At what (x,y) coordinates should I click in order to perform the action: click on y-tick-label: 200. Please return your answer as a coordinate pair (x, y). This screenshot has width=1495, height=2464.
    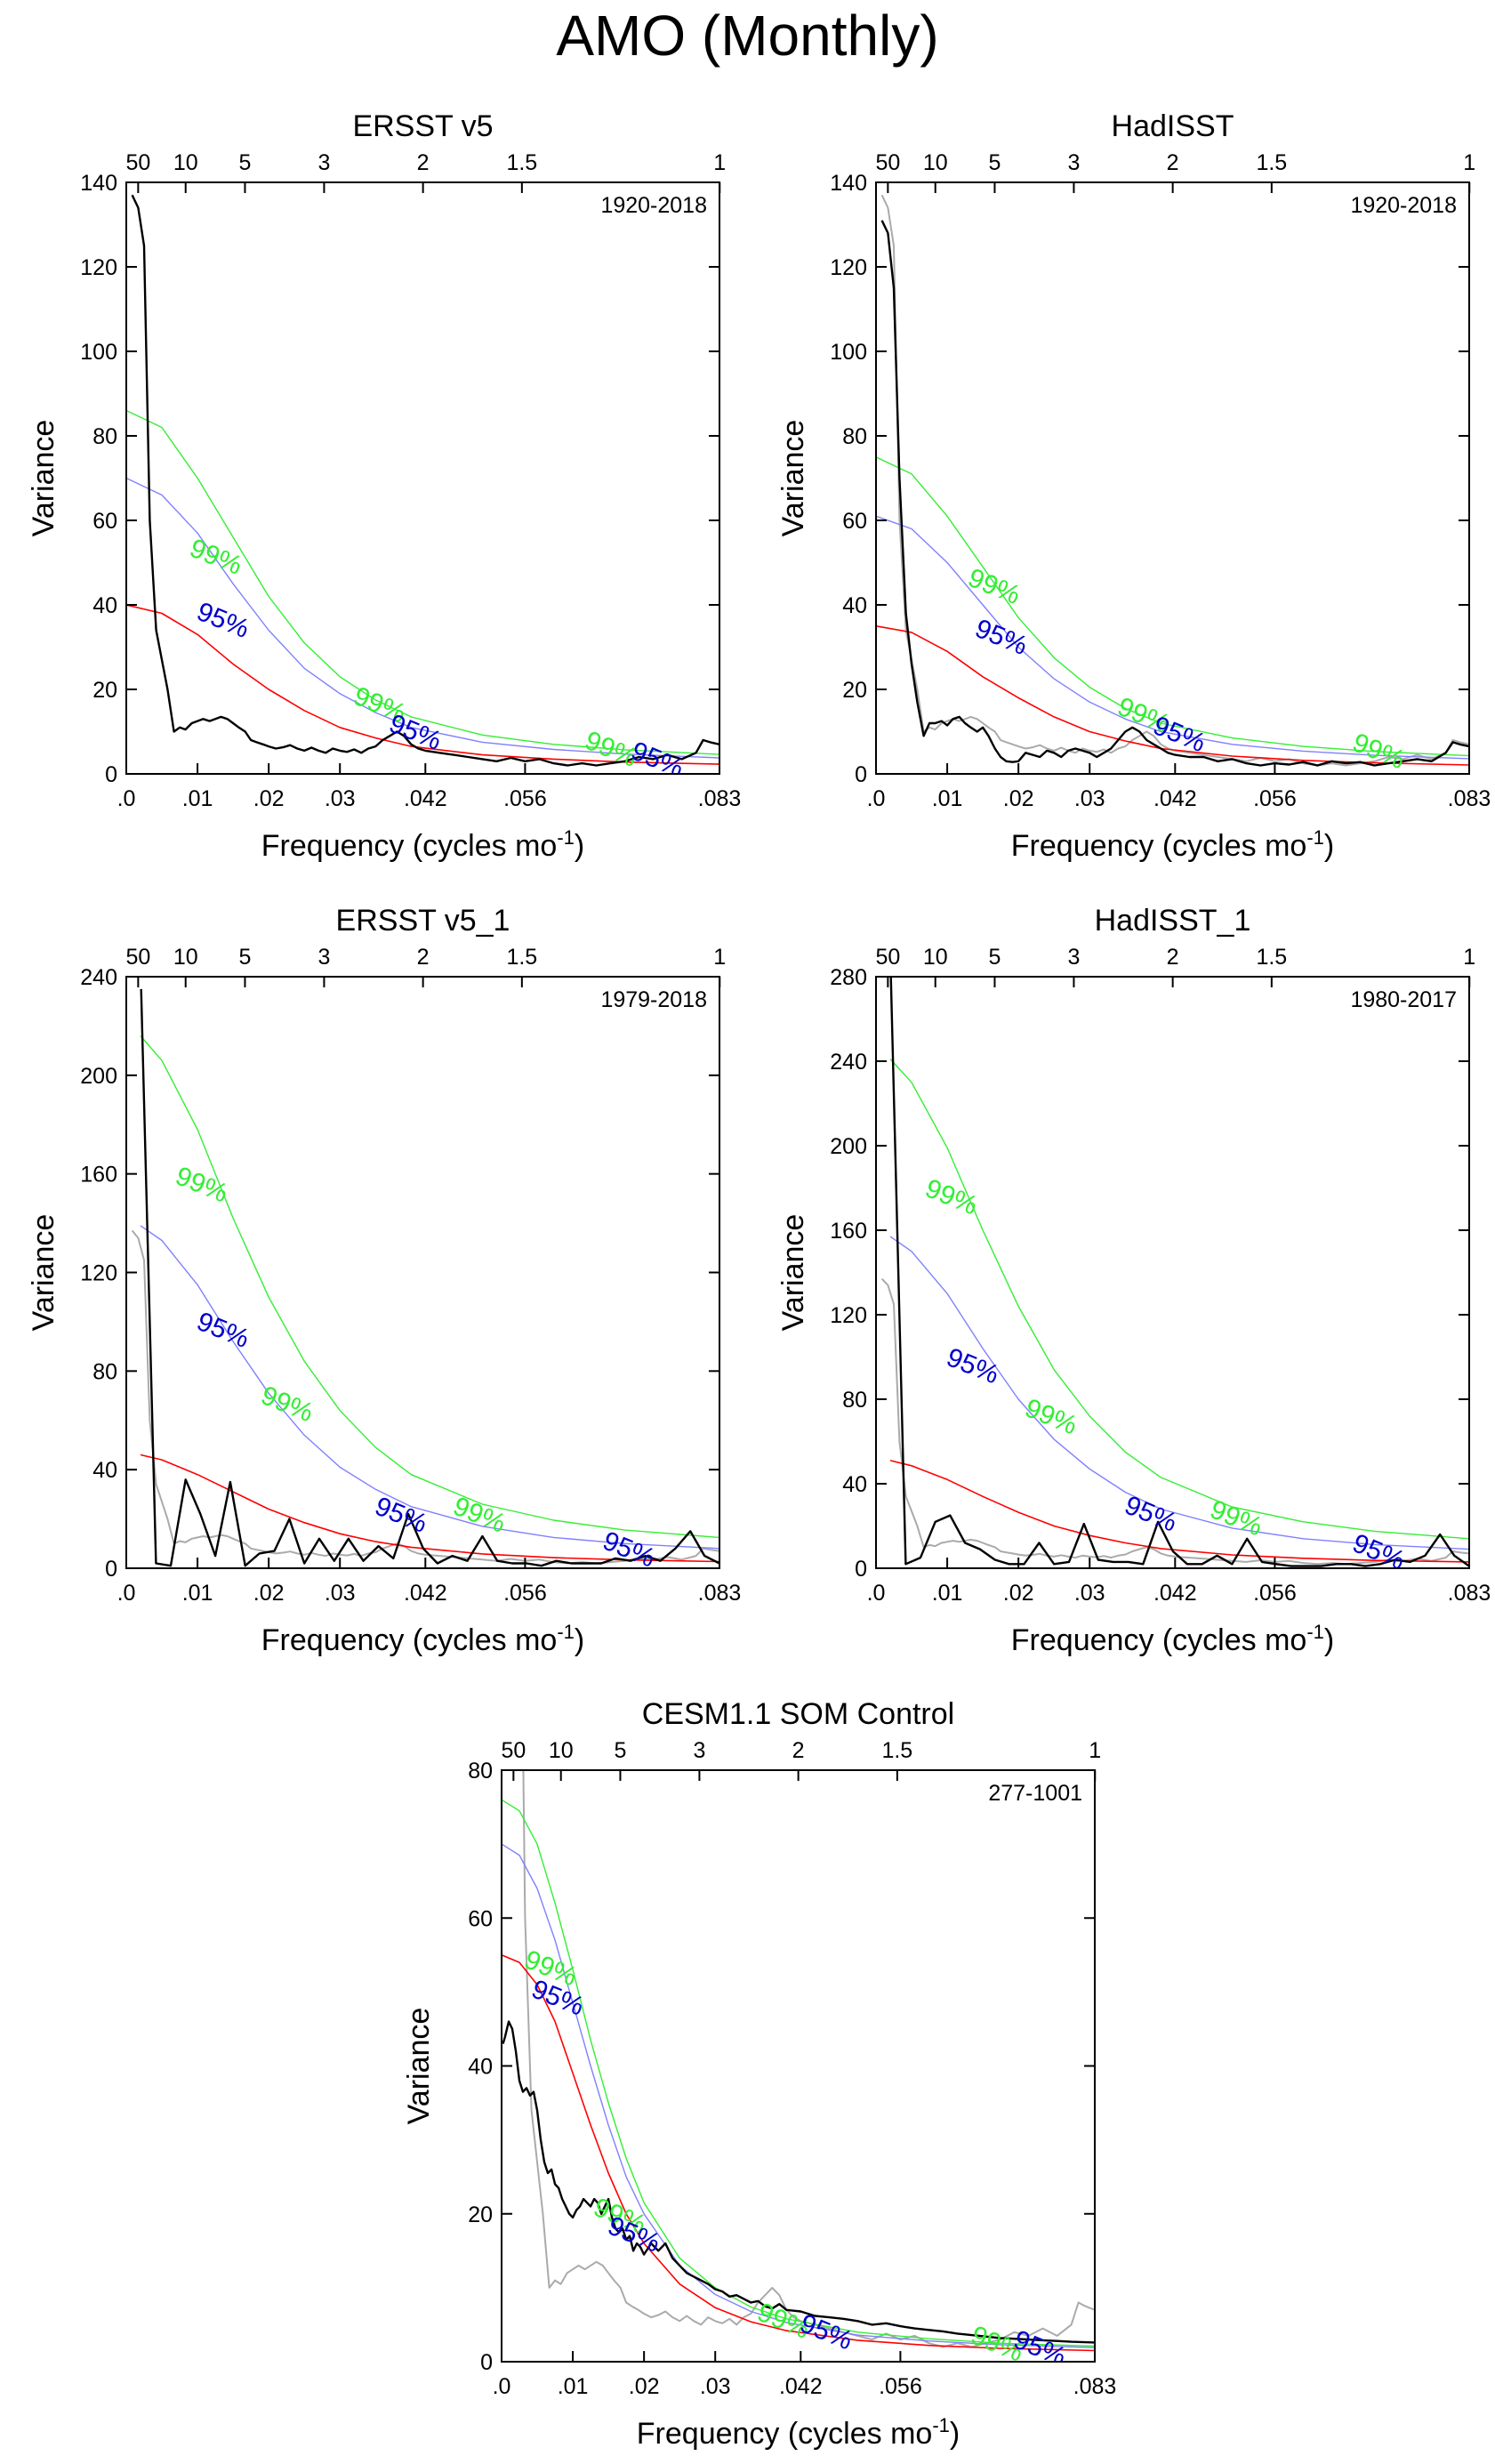
    Looking at the image, I should click on (848, 1147).